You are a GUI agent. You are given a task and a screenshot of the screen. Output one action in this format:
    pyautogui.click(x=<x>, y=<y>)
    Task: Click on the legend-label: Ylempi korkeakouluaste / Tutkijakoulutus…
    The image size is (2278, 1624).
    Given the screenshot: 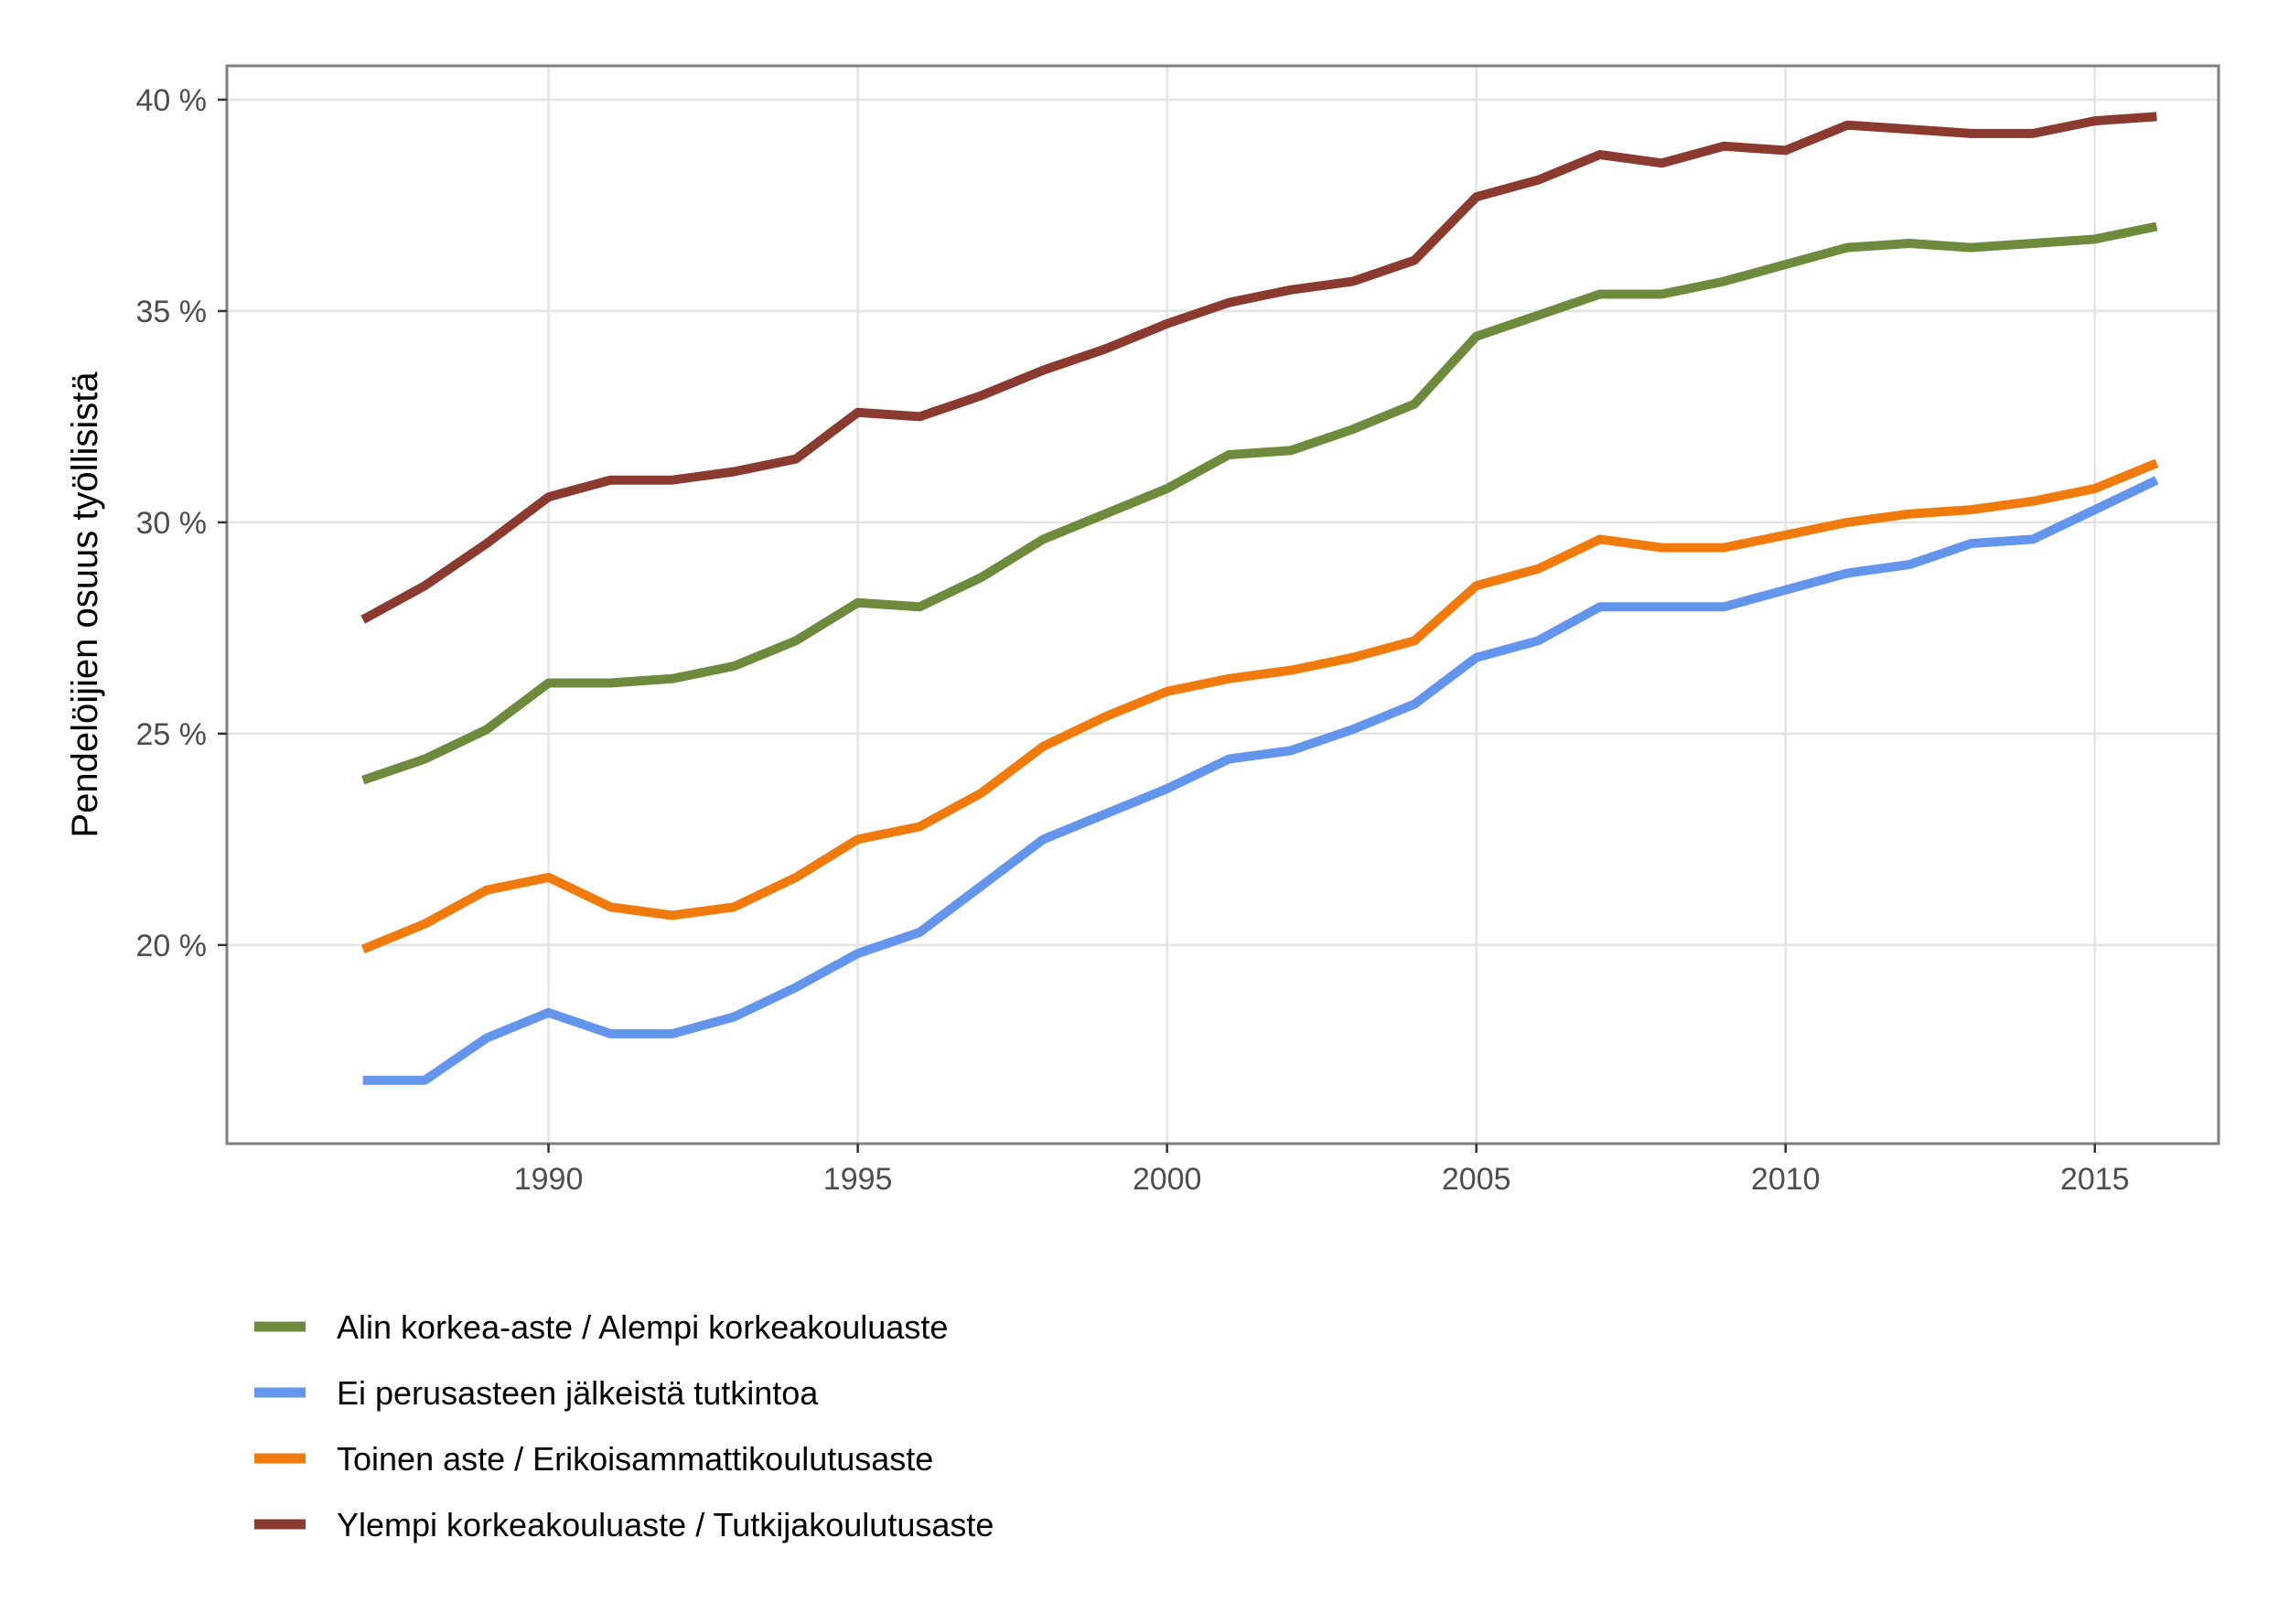 What is the action you would take?
    pyautogui.click(x=665, y=1524)
    